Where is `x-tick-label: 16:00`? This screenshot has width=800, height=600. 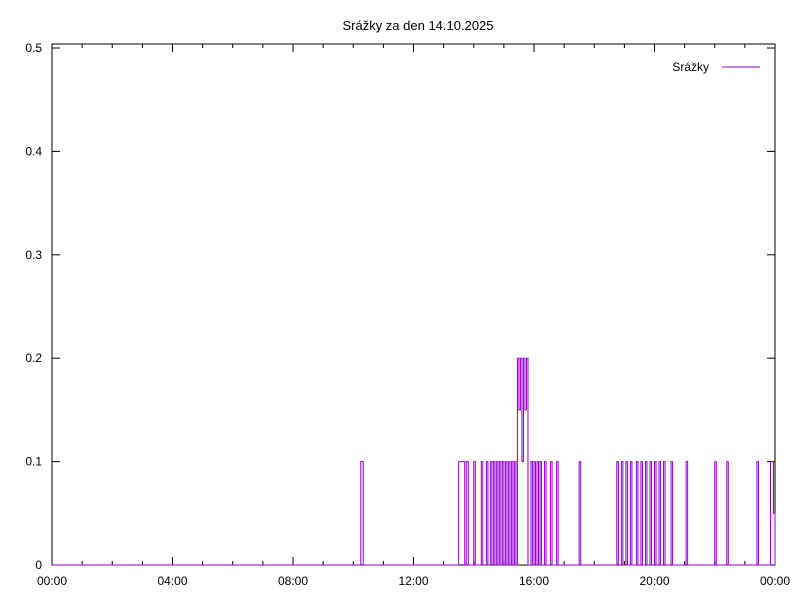
x-tick-label: 16:00 is located at coordinates (534, 581).